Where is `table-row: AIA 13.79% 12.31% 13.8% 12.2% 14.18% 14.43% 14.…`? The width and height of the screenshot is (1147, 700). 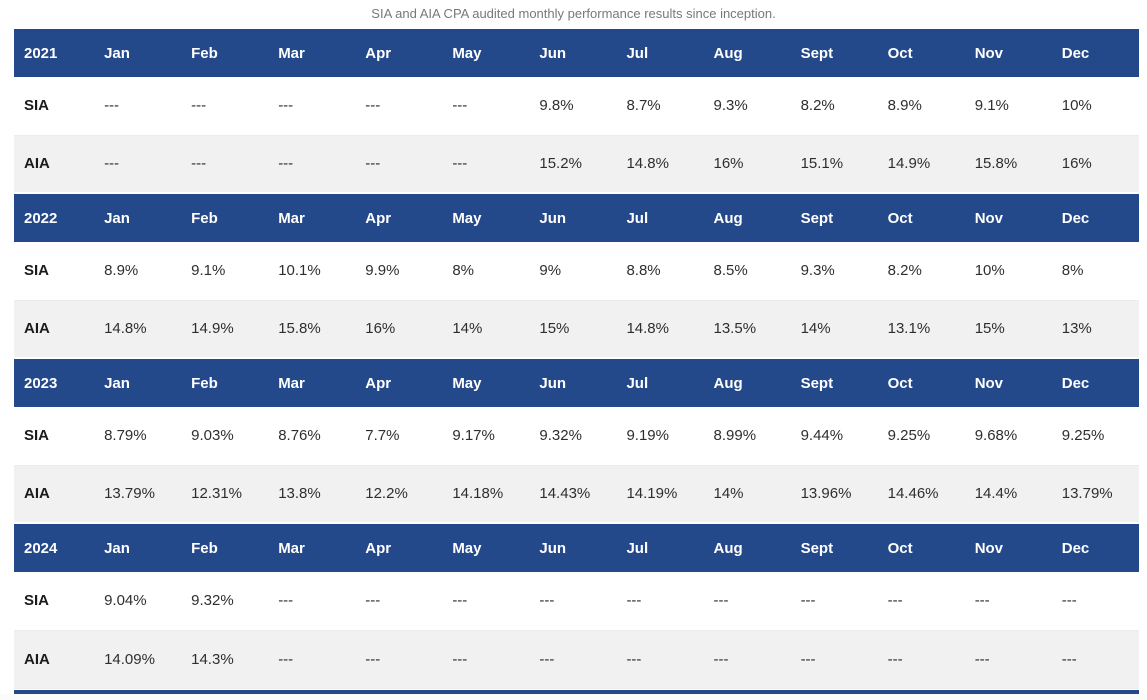 table-row: AIA 13.79% 12.31% 13.8% 12.2% 14.18% 14.43% 14.… is located at coordinates (576, 494).